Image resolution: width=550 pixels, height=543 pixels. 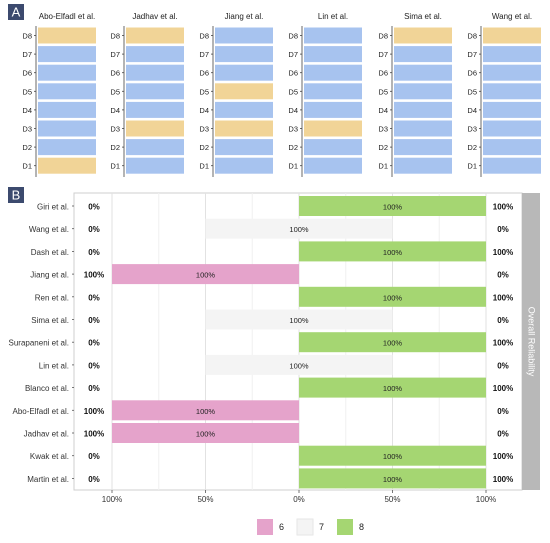 I want to click on bar-row: Surapaneni et al. 100% 0% 100%, so click(x=261, y=342).